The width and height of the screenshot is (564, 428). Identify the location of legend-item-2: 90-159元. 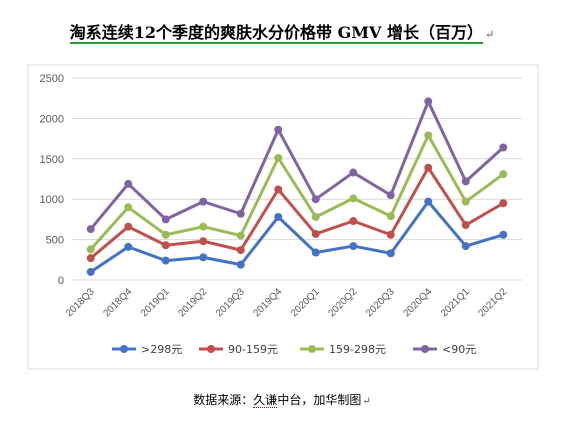
(238, 349).